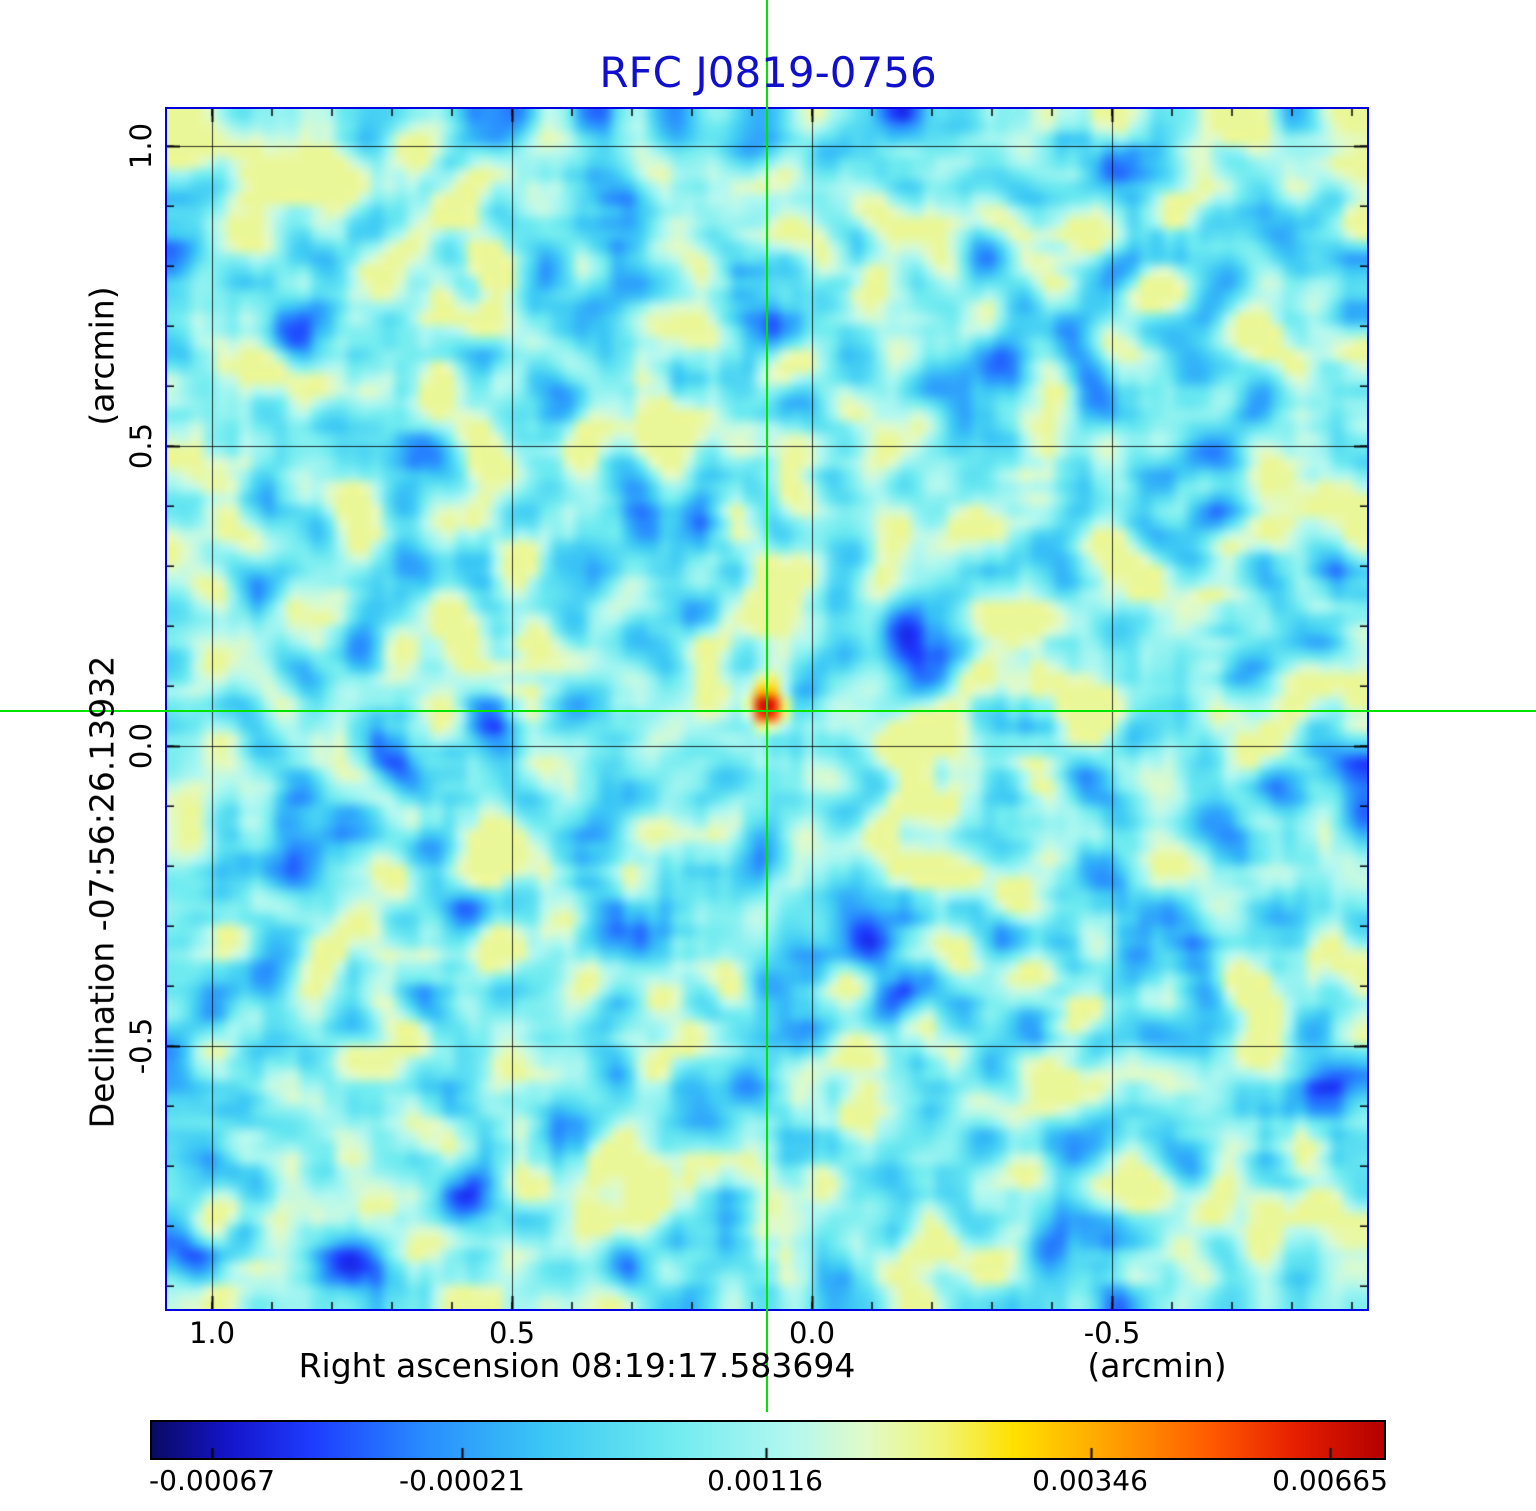 Image resolution: width=1536 pixels, height=1511 pixels. I want to click on x-tick-label-1: 0.5, so click(512, 1333).